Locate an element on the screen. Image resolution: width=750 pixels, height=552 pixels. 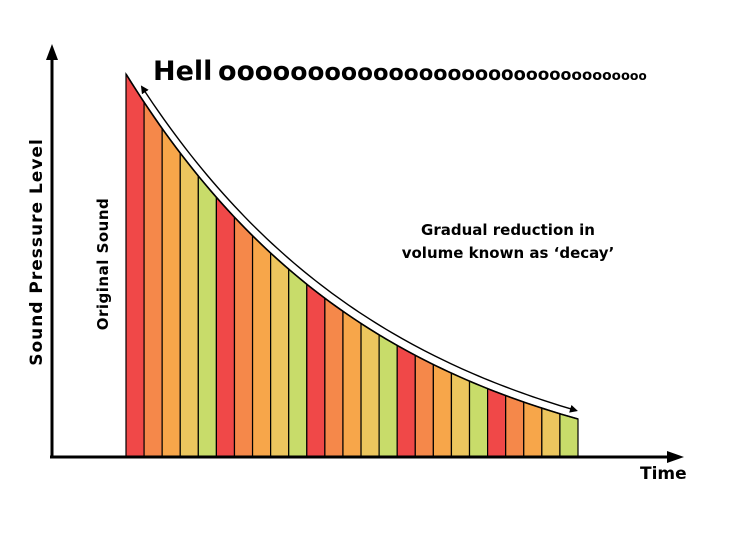
x-axis-label: Time is located at coordinates (663, 474).